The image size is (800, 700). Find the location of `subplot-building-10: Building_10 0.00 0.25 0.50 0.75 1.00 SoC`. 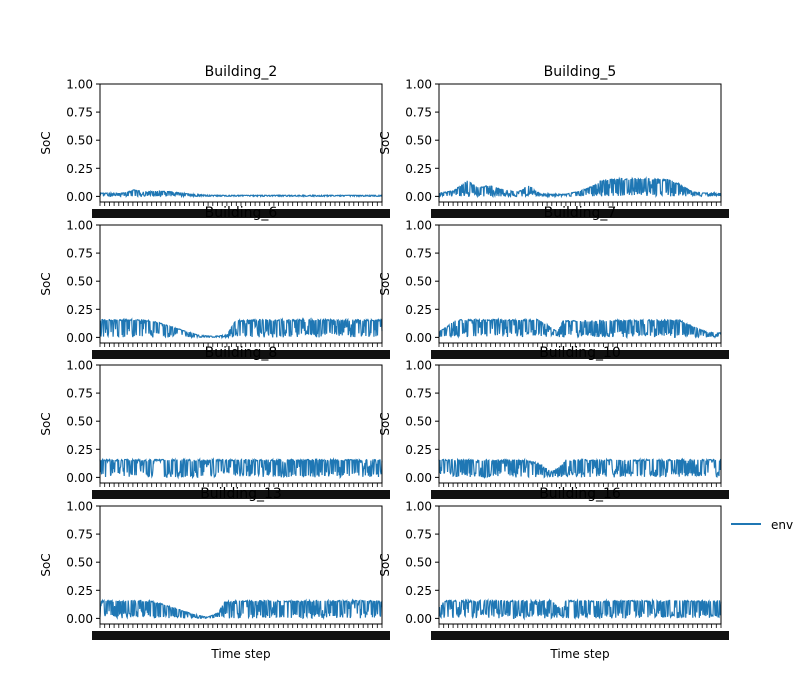

subplot-building-10: Building_10 0.00 0.25 0.50 0.75 1.00 SoC is located at coordinates (553, 422).